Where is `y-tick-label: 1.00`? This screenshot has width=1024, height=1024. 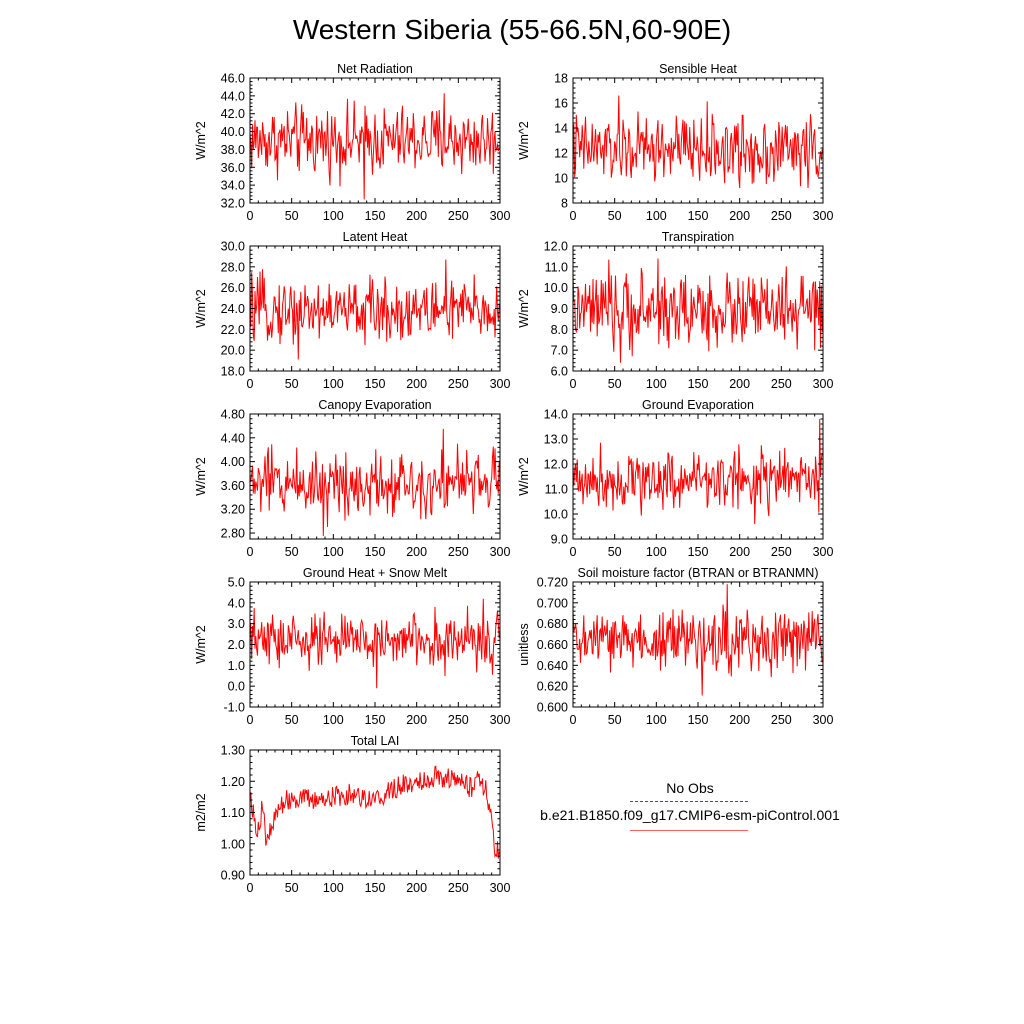 y-tick-label: 1.00 is located at coordinates (233, 844).